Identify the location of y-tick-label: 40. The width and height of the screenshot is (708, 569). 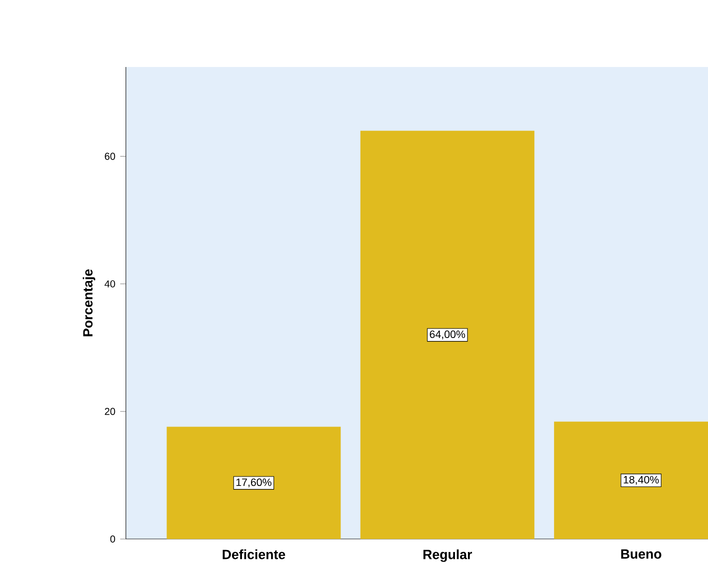
(110, 284).